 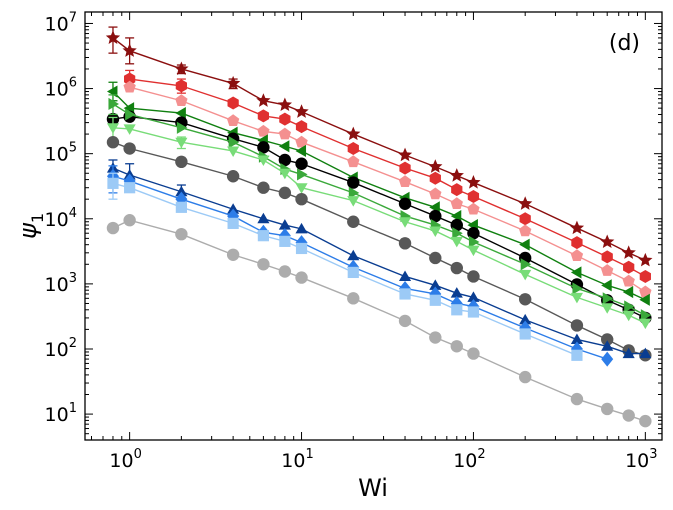 I want to click on y-tick-label-exp: 1, so click(x=73, y=408).